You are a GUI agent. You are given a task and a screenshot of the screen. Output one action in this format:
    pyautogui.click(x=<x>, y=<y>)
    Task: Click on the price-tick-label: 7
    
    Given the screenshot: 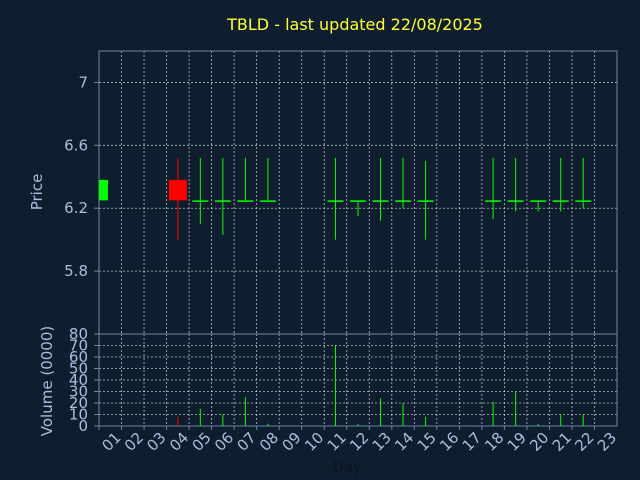 What is the action you would take?
    pyautogui.click(x=83, y=82)
    